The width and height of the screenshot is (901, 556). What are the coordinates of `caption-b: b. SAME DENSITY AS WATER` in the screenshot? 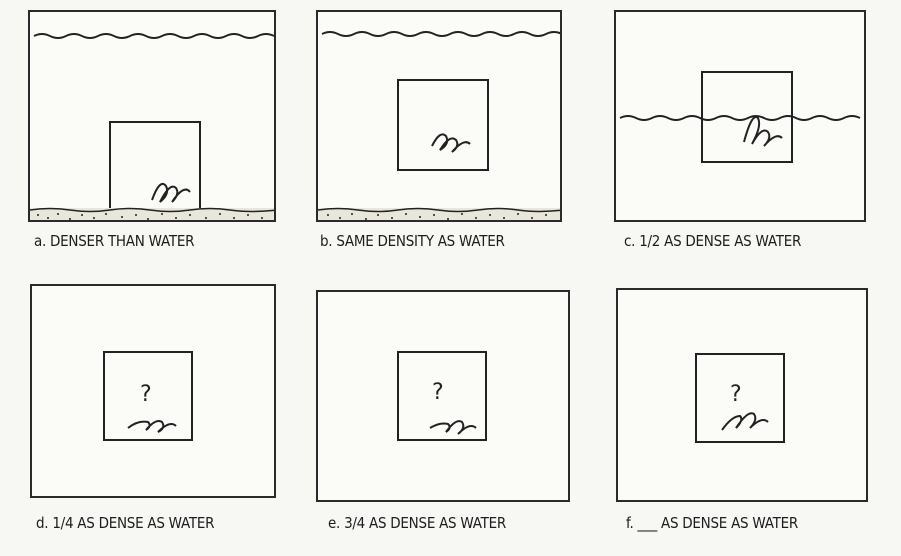 It's located at (412, 241).